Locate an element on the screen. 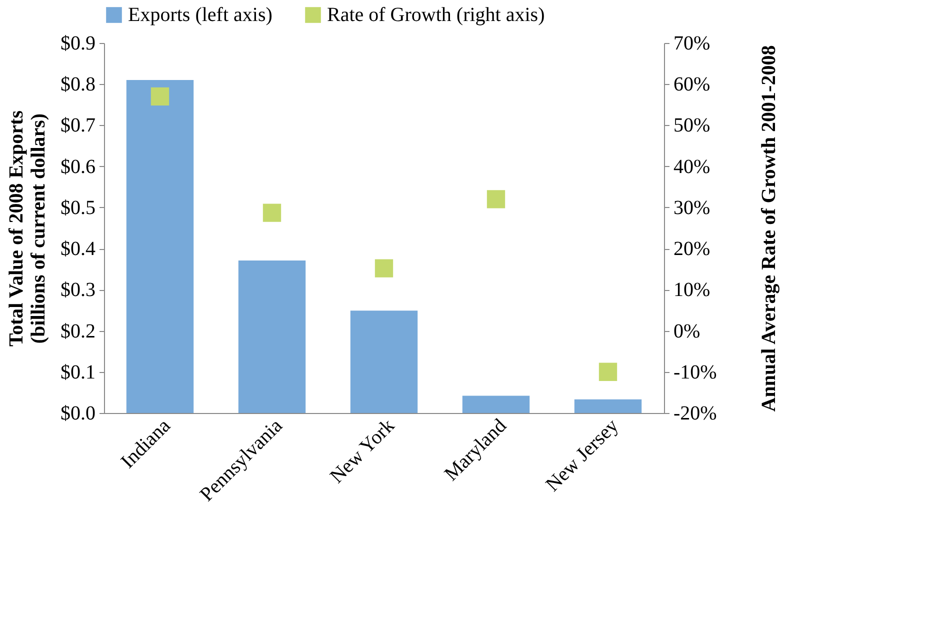  y2-tick-label: -10% is located at coordinates (695, 372).